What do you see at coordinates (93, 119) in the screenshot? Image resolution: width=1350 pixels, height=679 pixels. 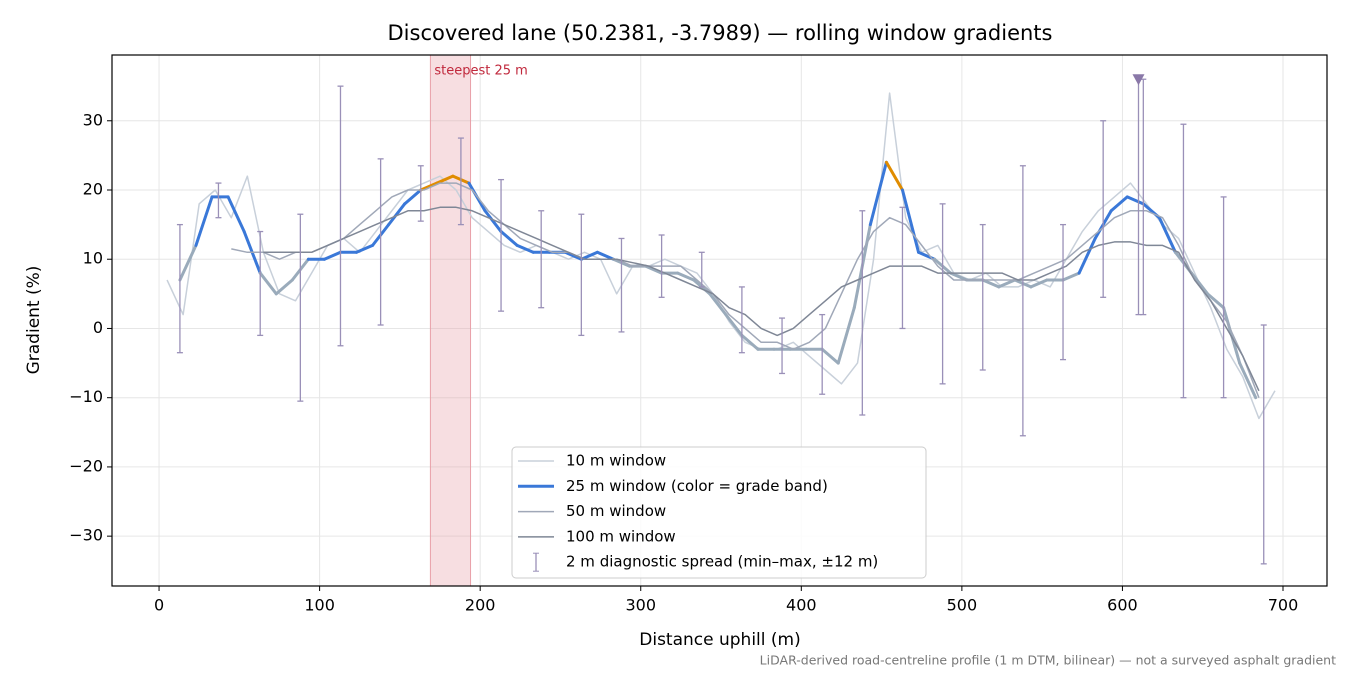 I see `y-tick-label: 30` at bounding box center [93, 119].